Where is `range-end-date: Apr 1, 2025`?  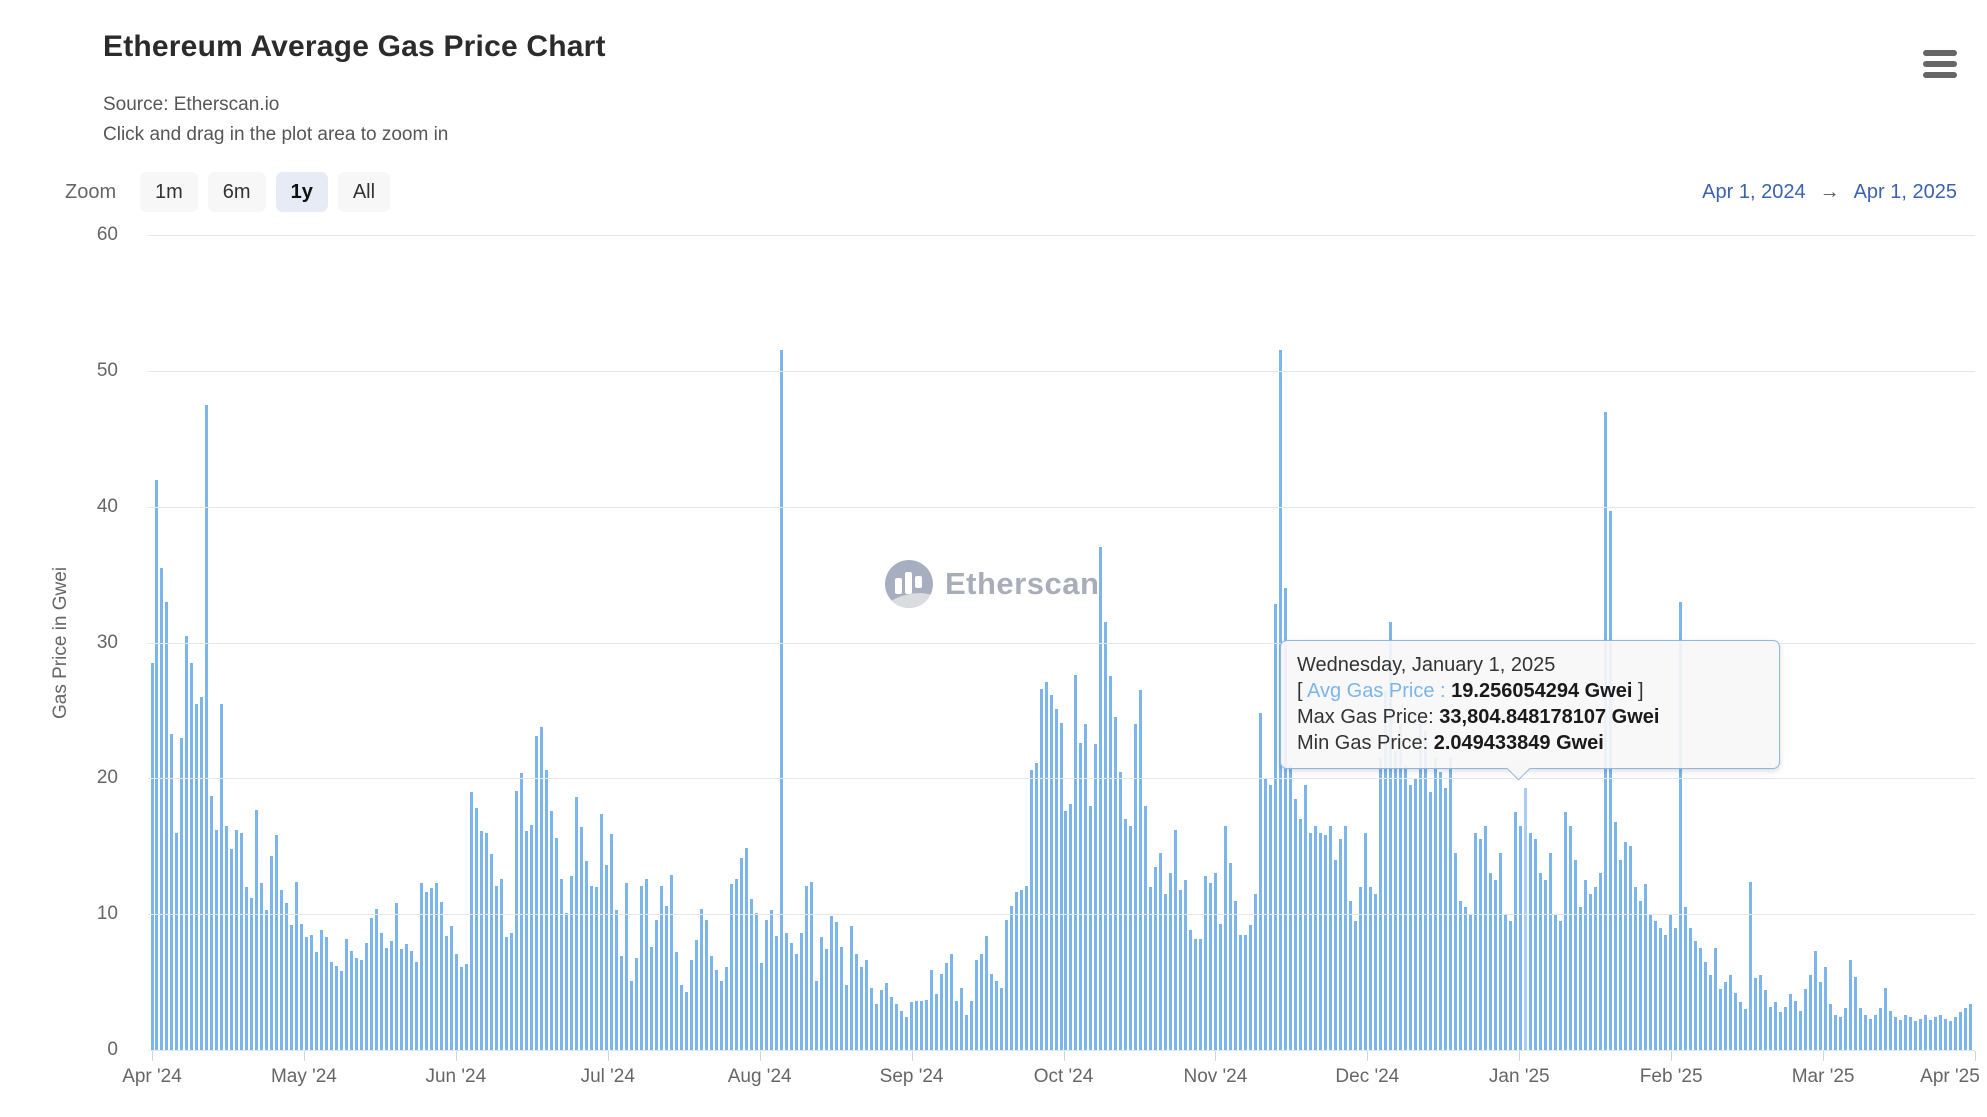
range-end-date: Apr 1, 2025 is located at coordinates (1905, 192).